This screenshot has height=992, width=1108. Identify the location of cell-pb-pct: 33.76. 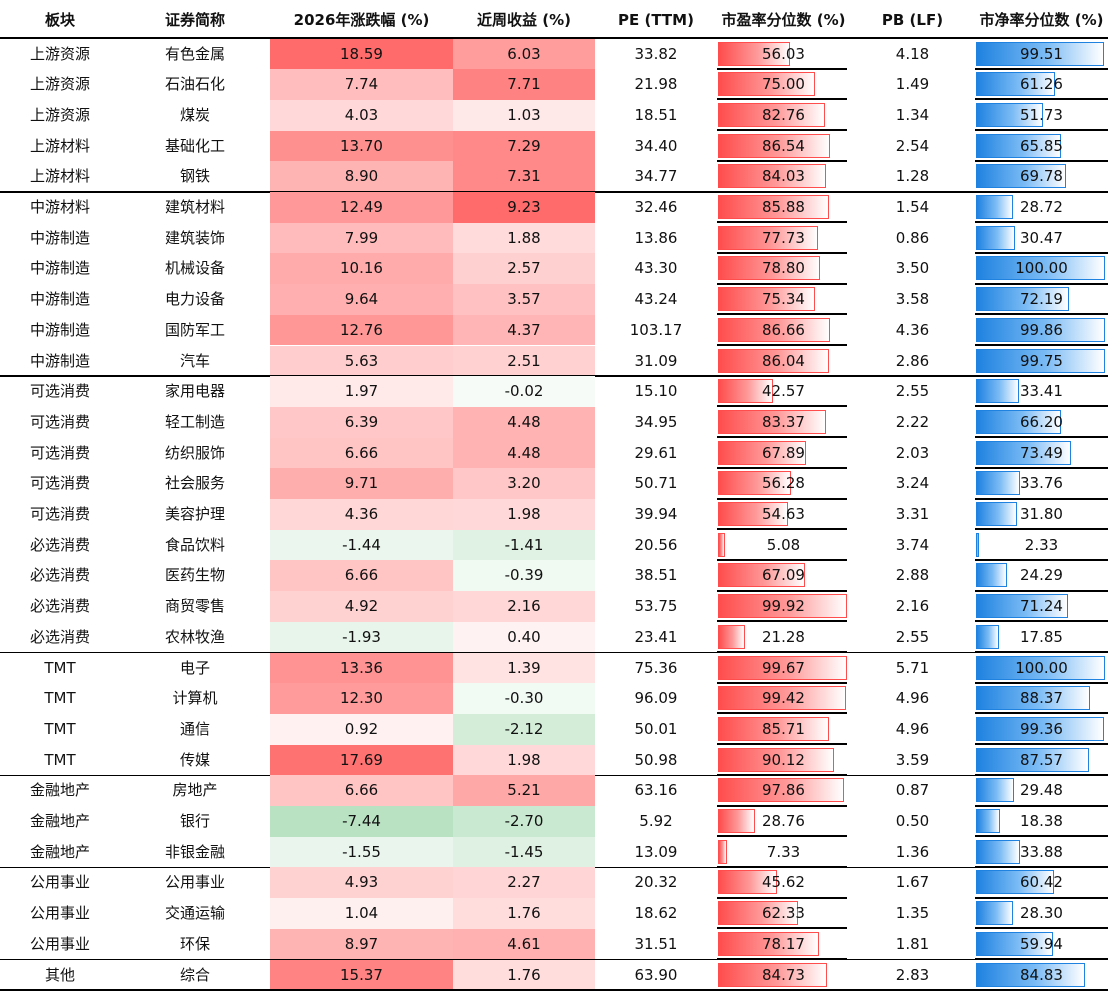
(1041, 483).